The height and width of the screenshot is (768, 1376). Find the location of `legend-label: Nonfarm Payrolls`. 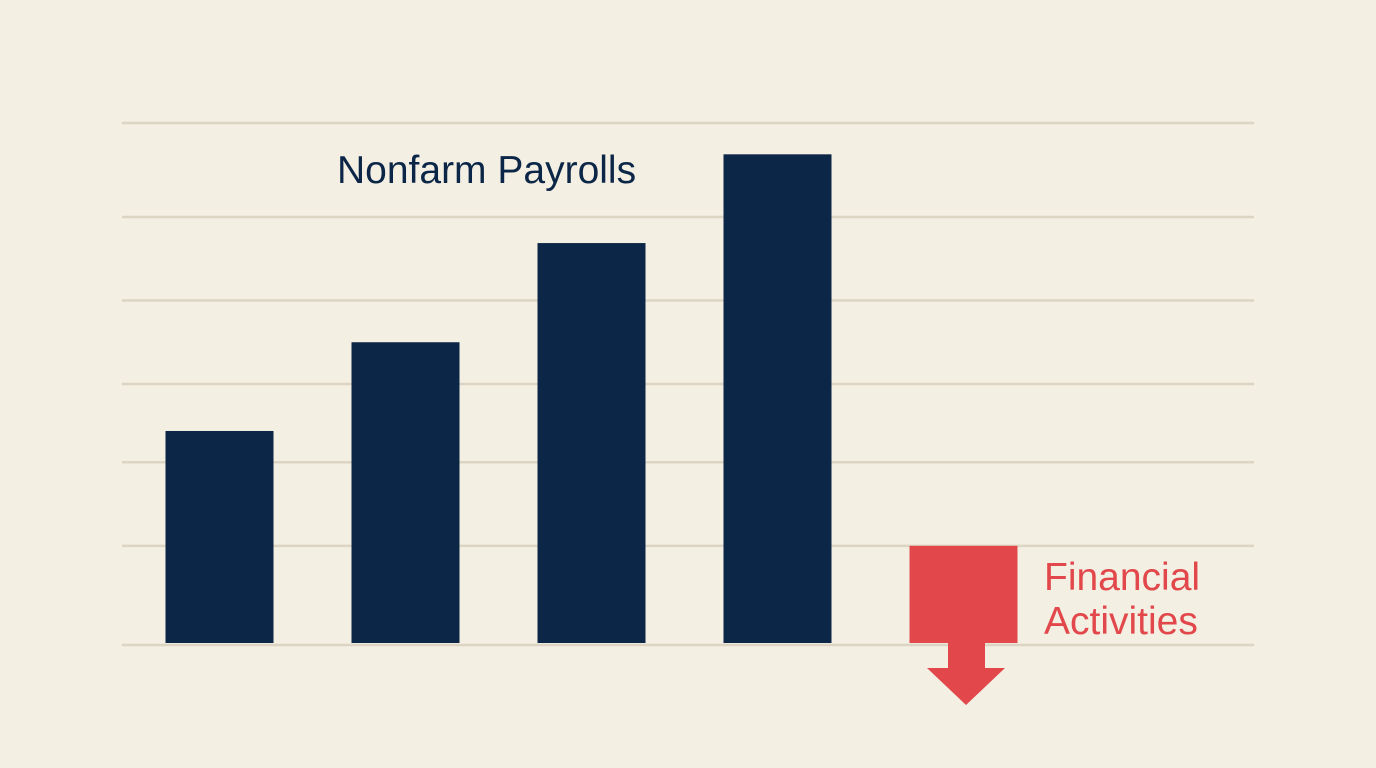

legend-label: Nonfarm Payrolls is located at coordinates (487, 170).